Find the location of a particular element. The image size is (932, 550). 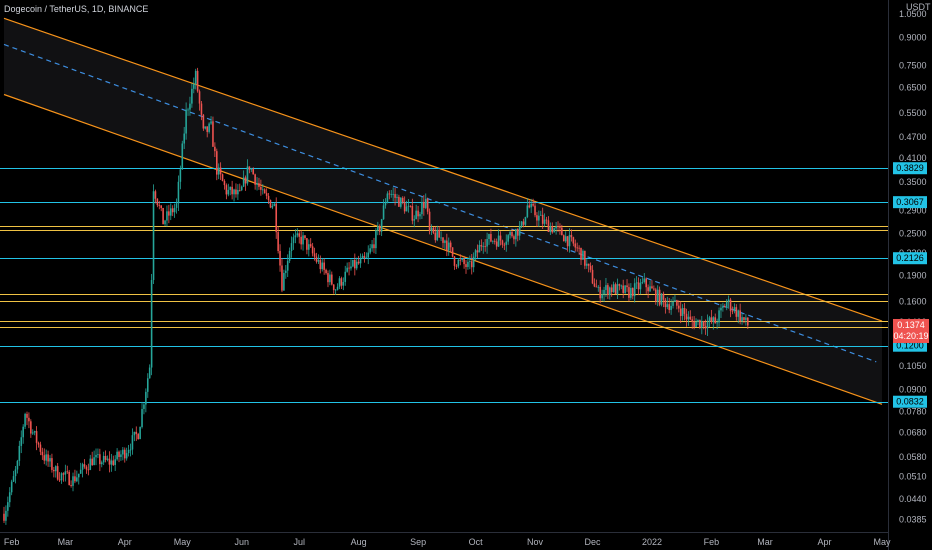

x-tick-label: Dec is located at coordinates (593, 542).